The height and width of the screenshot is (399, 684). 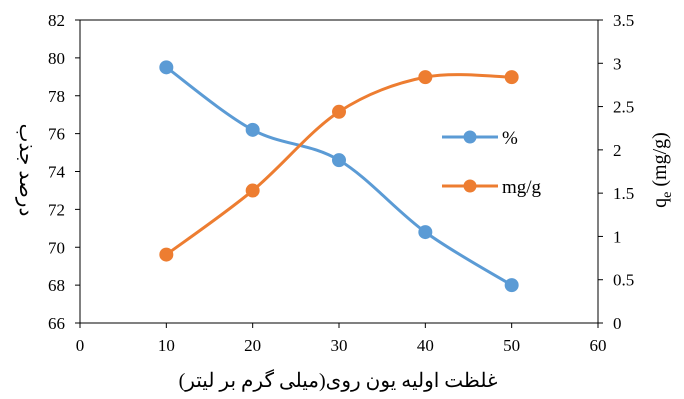 What do you see at coordinates (617, 63) in the screenshot?
I see `y-right-tick-label: 3` at bounding box center [617, 63].